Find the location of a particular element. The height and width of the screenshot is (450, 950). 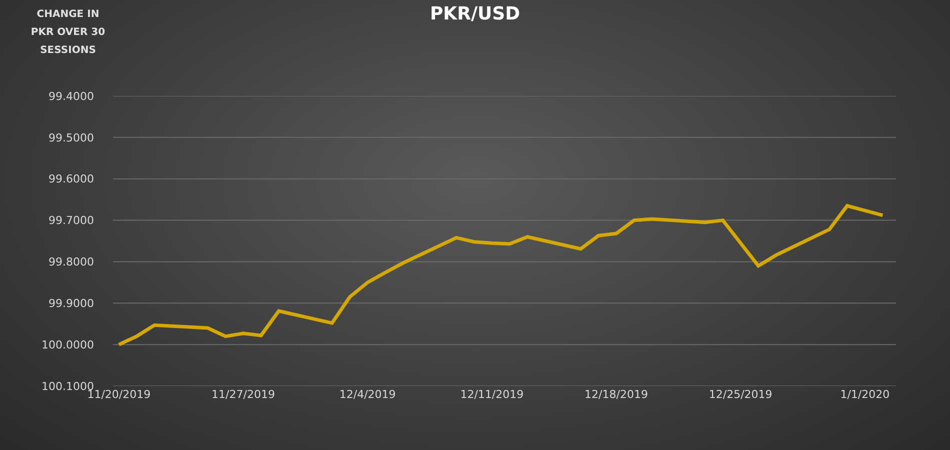

x-tick-label: 12/11/2019 is located at coordinates (492, 394).